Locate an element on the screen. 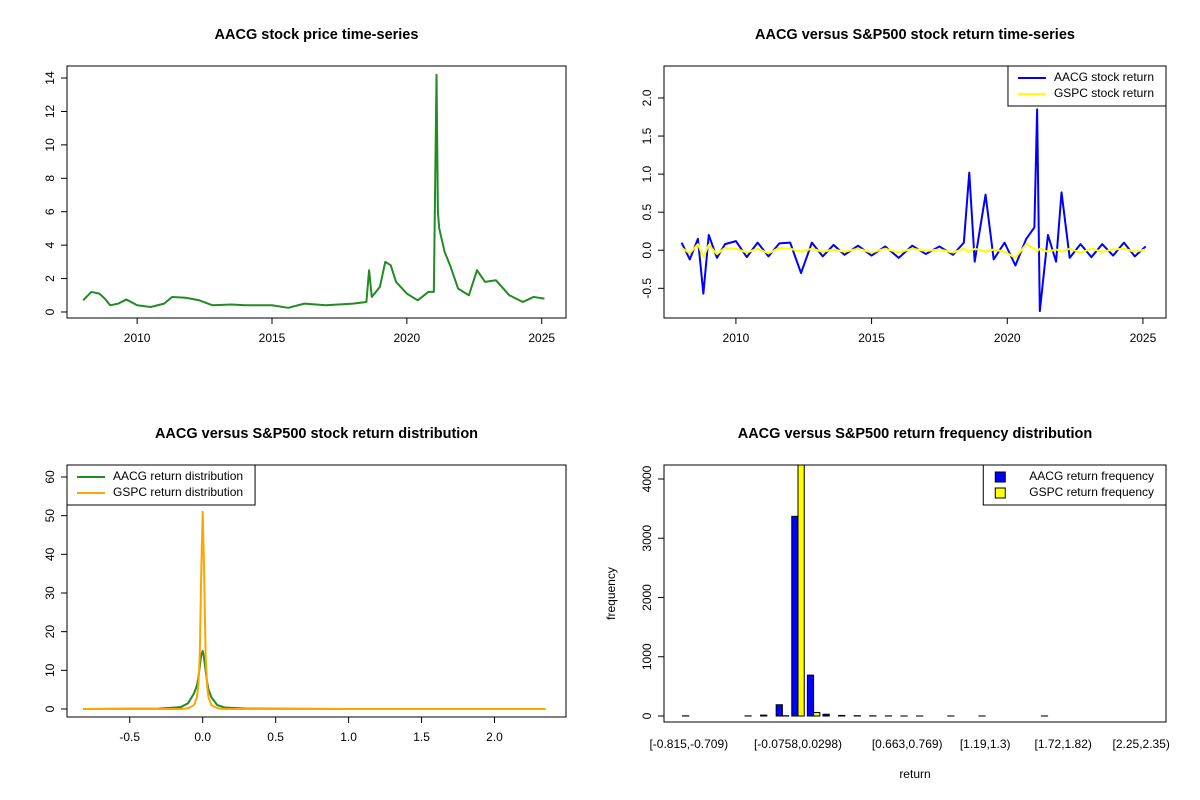 This screenshot has width=1200, height=800. y-tick-label: 20 is located at coordinates (50, 632).